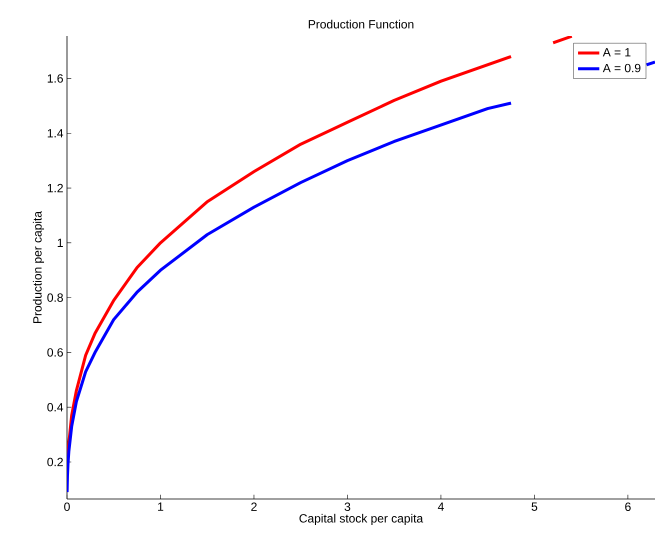  What do you see at coordinates (55, 462) in the screenshot?
I see `y-tick-label: 0.2` at bounding box center [55, 462].